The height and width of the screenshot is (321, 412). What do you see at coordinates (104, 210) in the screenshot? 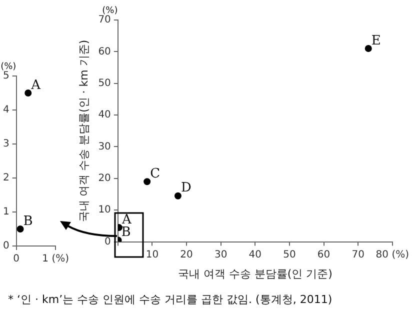
I see `y-tick-label: 10` at bounding box center [104, 210].